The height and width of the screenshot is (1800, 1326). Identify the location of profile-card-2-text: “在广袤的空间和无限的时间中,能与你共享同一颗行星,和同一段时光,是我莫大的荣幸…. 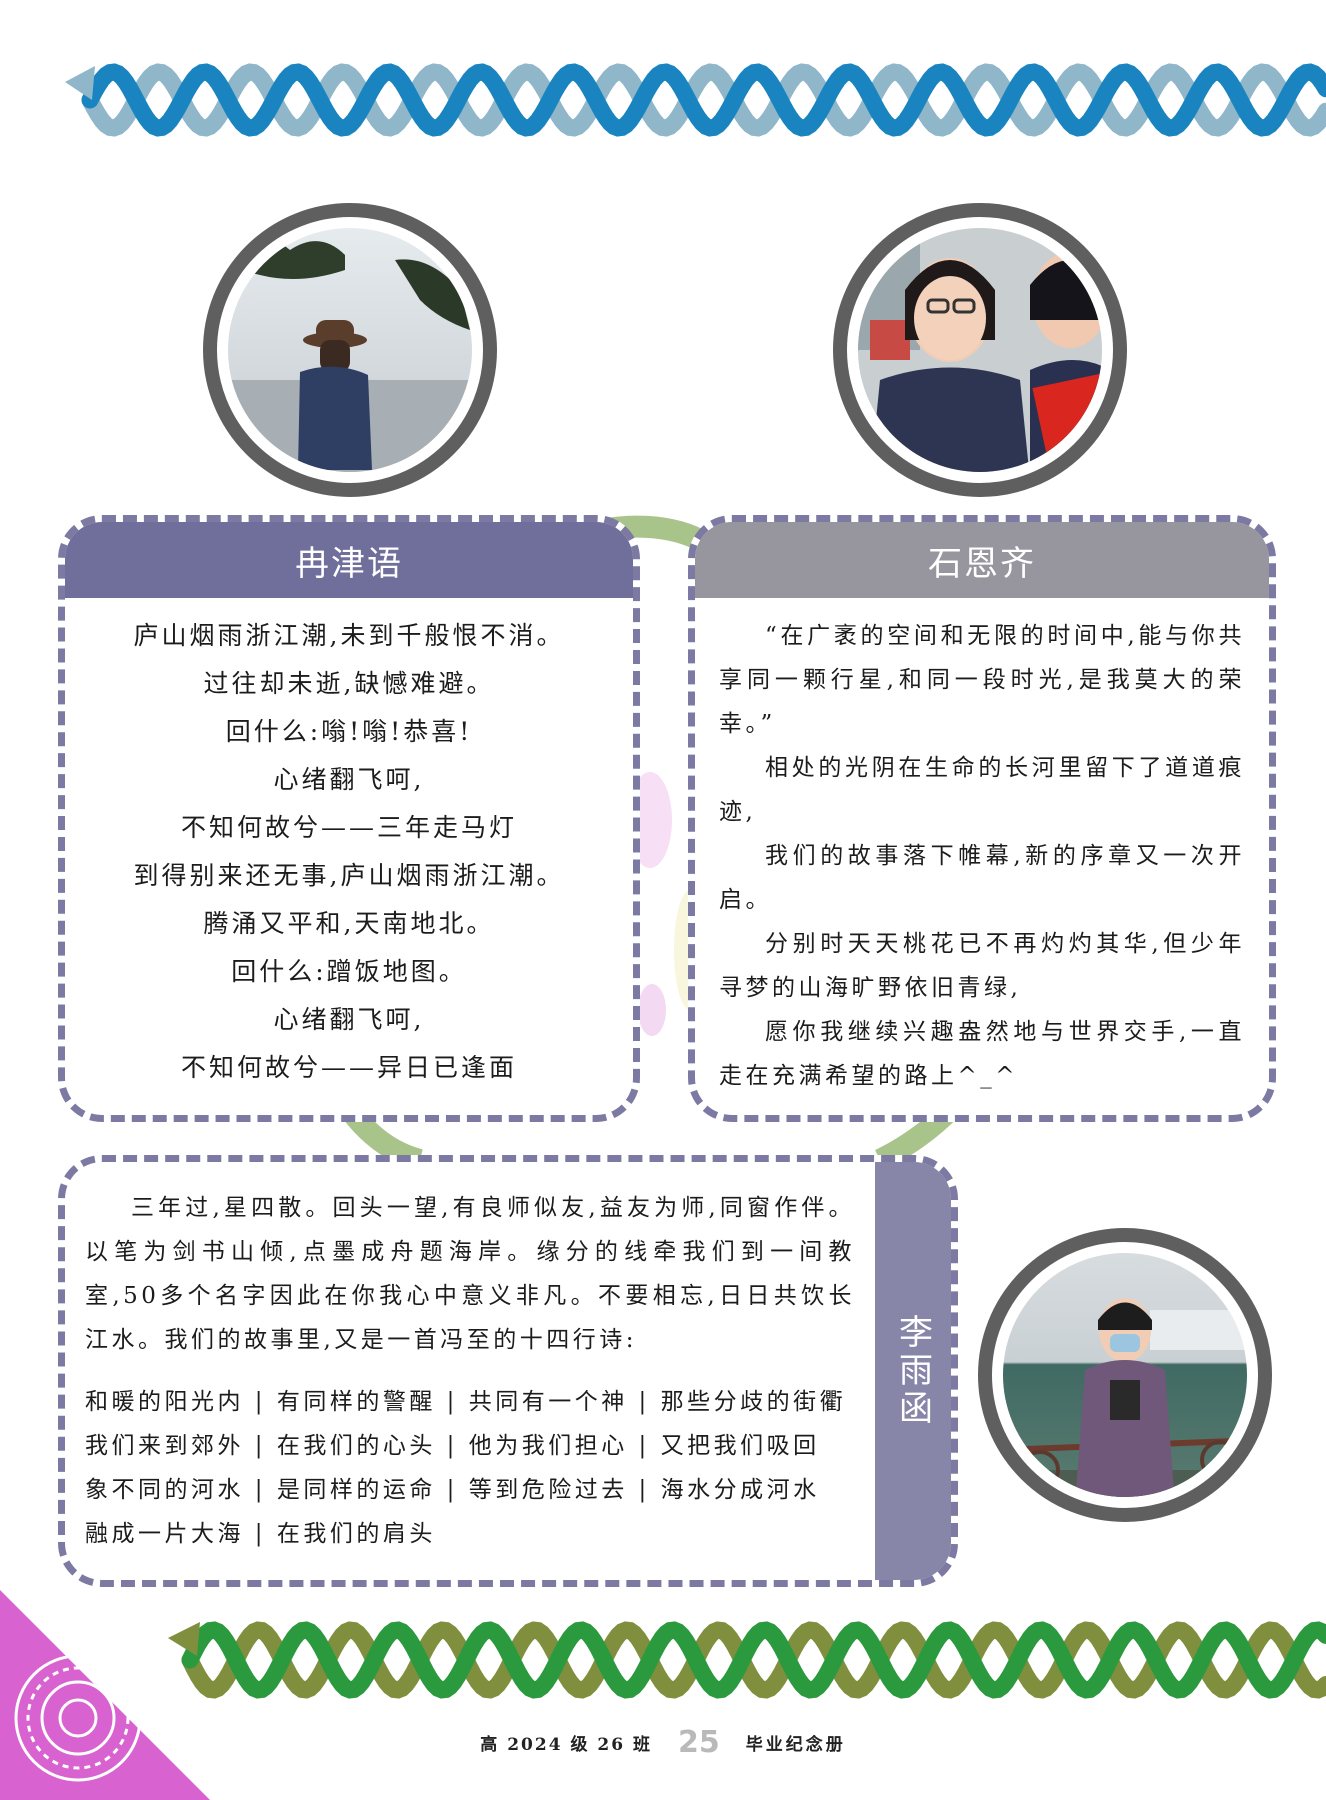
(982, 856).